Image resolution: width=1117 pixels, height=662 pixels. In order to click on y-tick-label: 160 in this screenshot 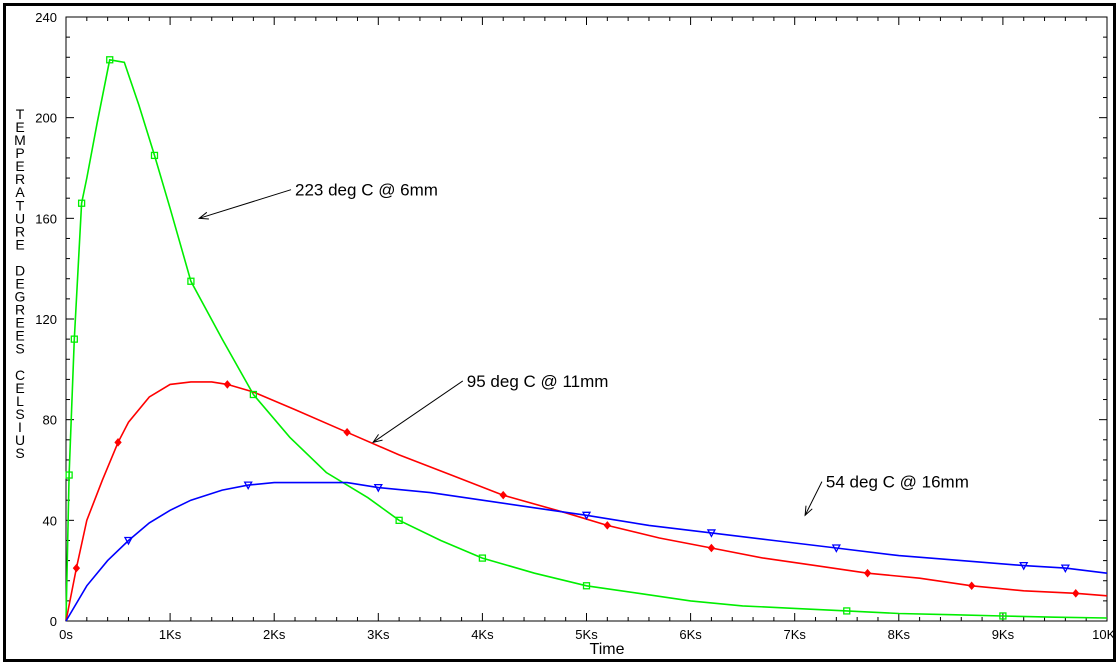, I will do `click(46, 218)`.